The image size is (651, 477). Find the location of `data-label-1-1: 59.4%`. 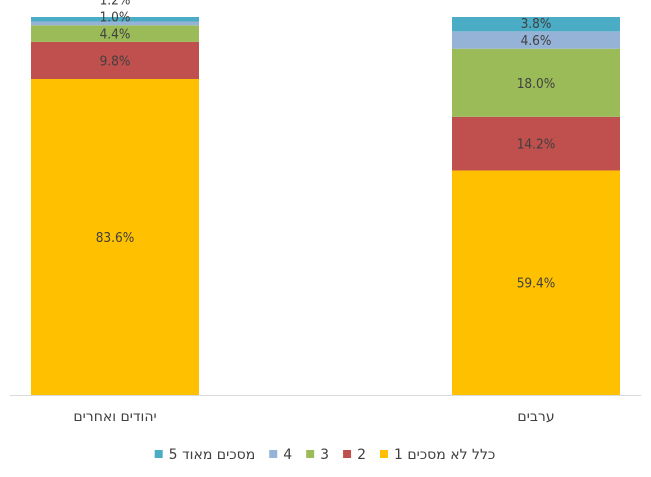

data-label-1-1: 59.4% is located at coordinates (536, 284).